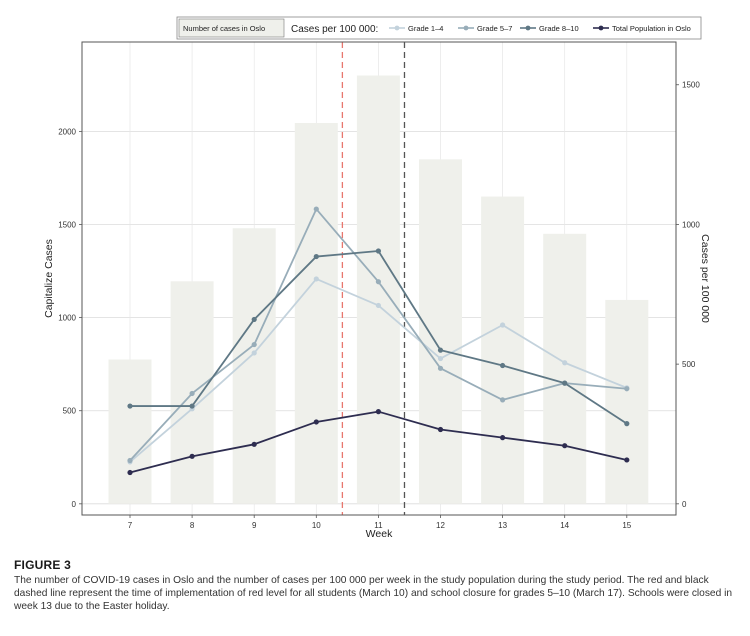  What do you see at coordinates (705, 278) in the screenshot?
I see `y-right-axis-title: Cases per 100 000` at bounding box center [705, 278].